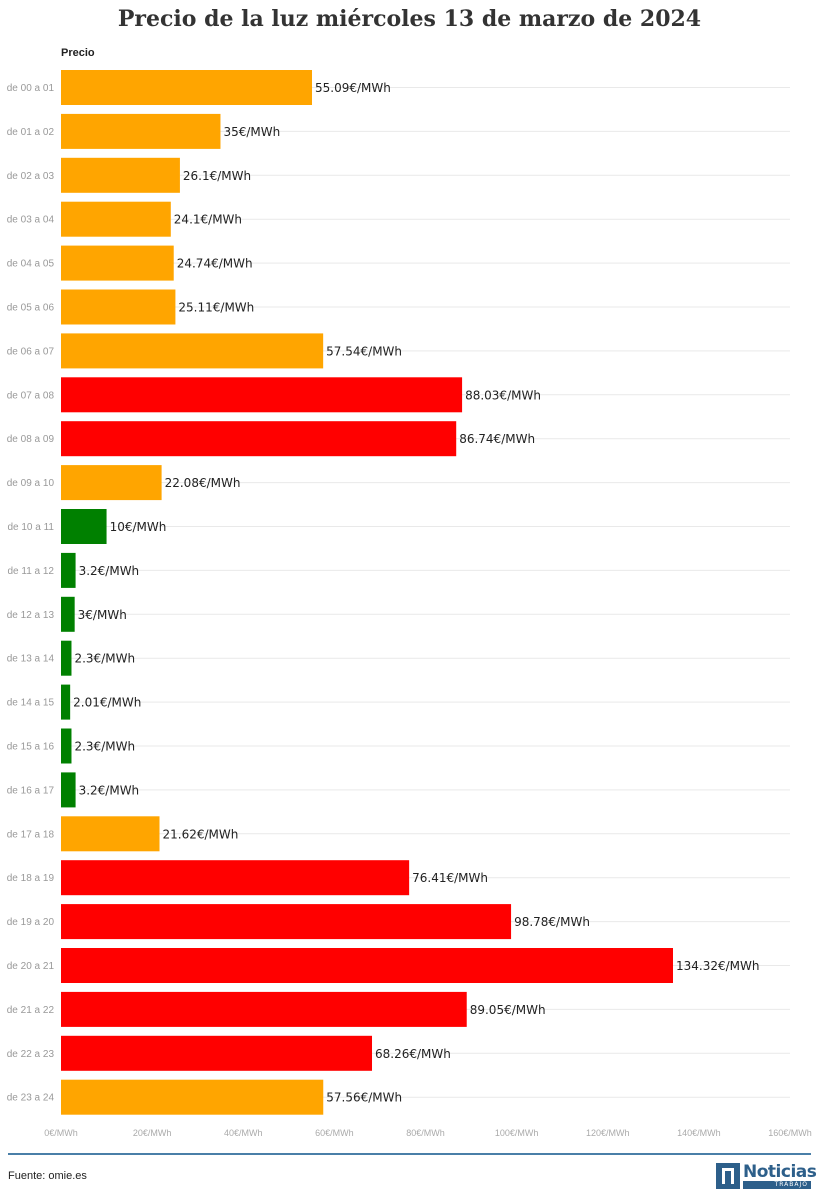  Describe the element at coordinates (364, 351) in the screenshot. I see `value-label: 57.54€/MWh` at that location.